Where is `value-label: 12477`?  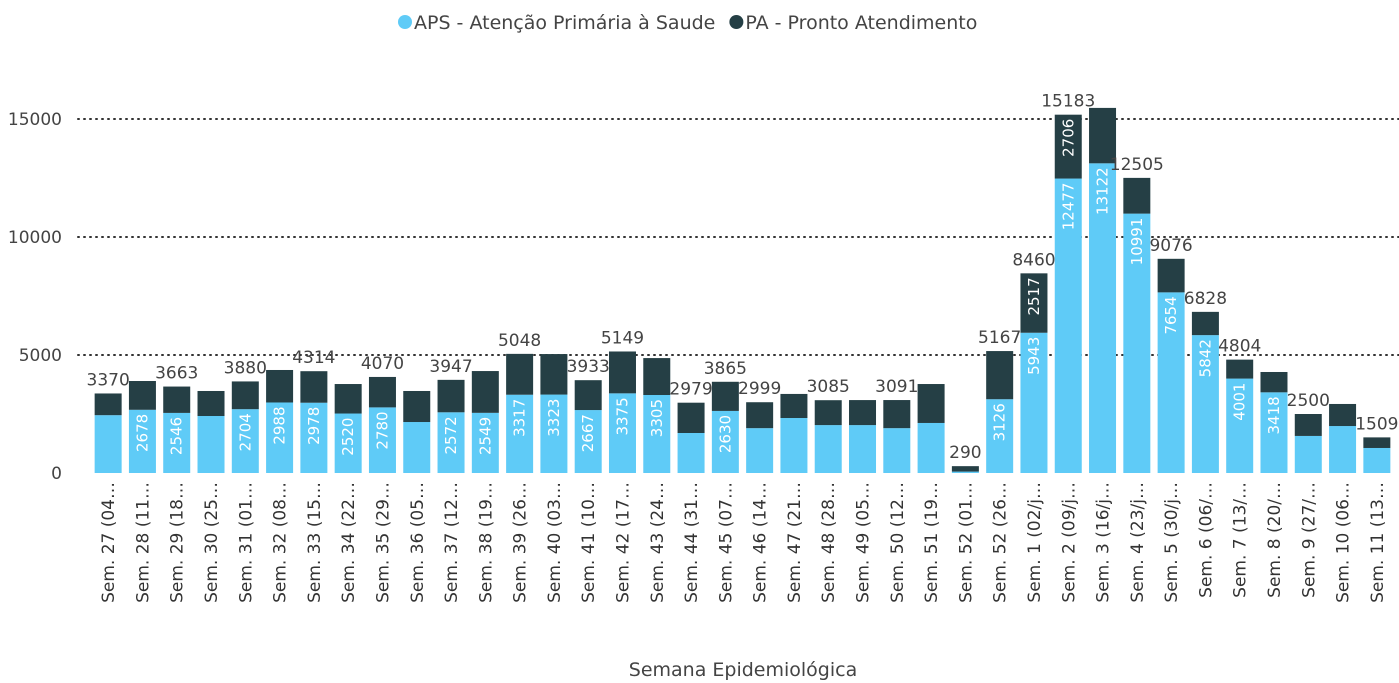 value-label: 12477 is located at coordinates (1068, 207).